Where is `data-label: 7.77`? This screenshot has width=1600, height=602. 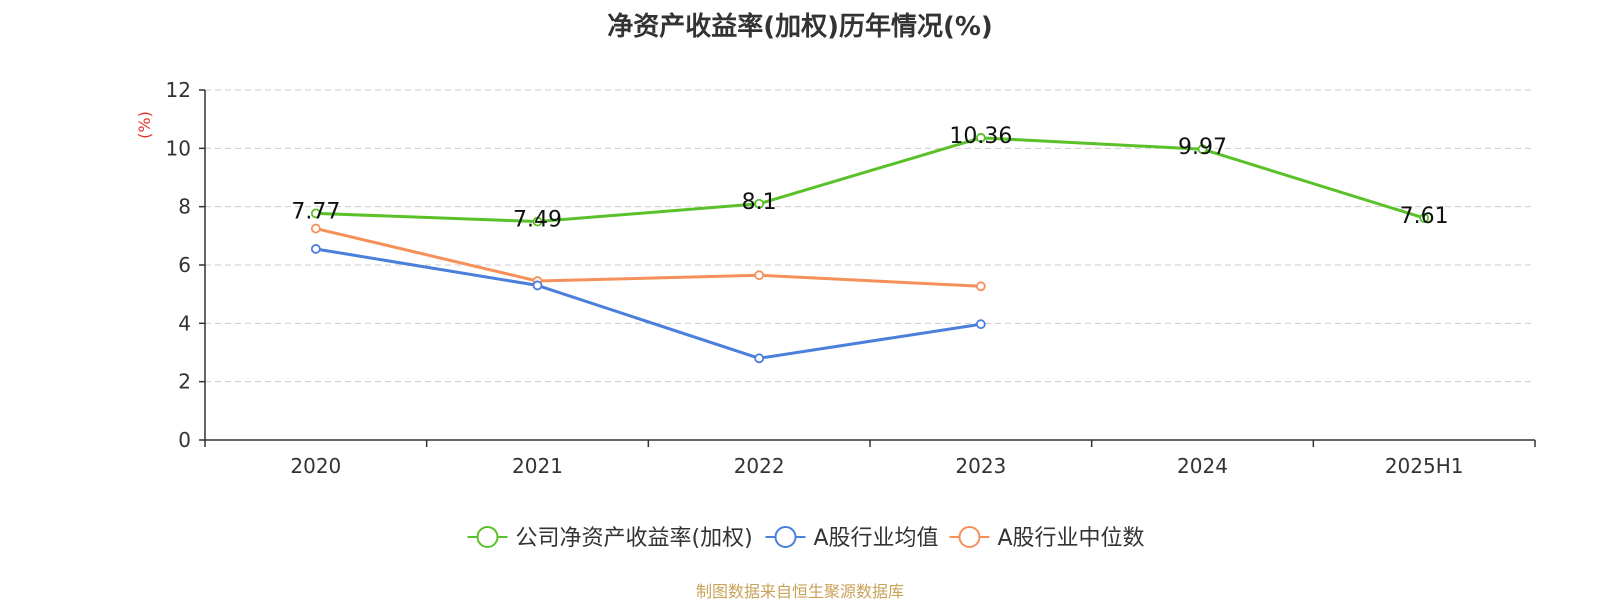
data-label: 7.77 is located at coordinates (315, 211).